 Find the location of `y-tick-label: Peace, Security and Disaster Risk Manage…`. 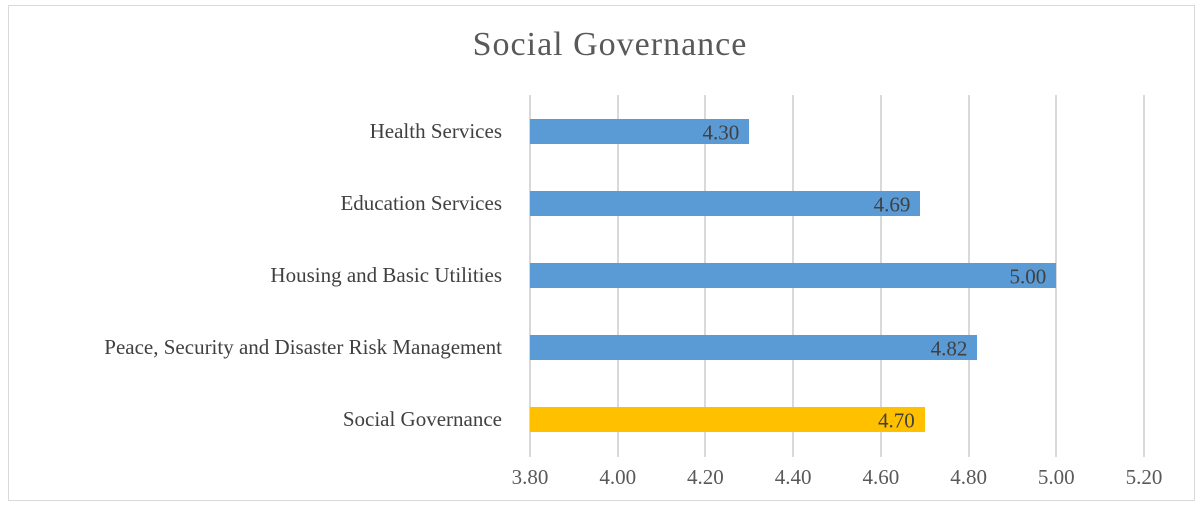

y-tick-label: Peace, Security and Disaster Risk Manage… is located at coordinates (303, 347).